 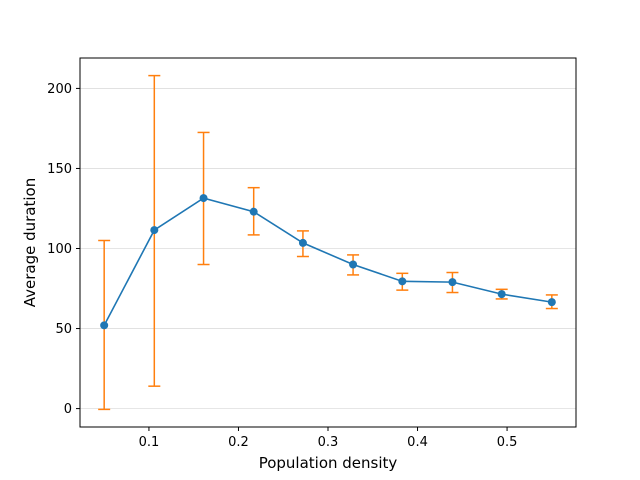 What do you see at coordinates (68, 409) in the screenshot?
I see `y-tick-label: 0` at bounding box center [68, 409].